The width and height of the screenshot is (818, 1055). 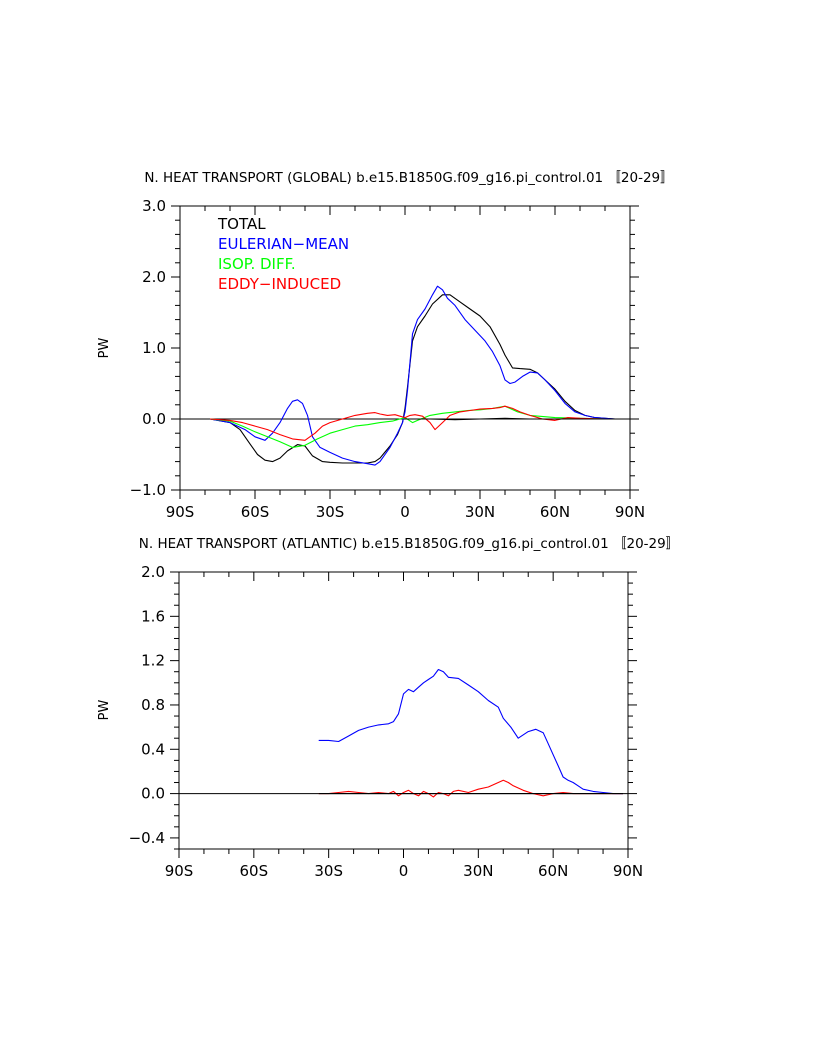 I want to click on atlantic-x-tick-label: 30N, so click(x=478, y=871).